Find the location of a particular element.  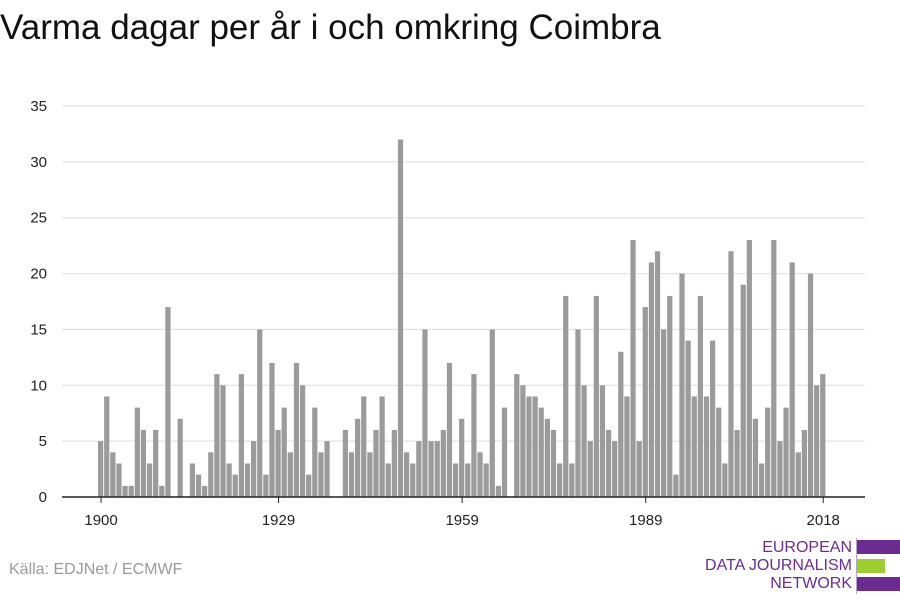

logo-line-2: DATA JOURNALISM is located at coordinates (778, 565).